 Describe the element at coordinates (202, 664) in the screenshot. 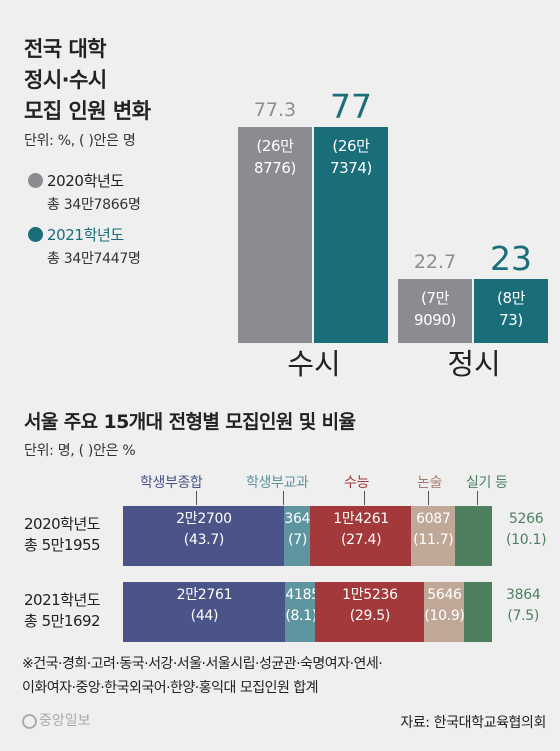

I see `footnote-line: ※건국·경희·고려·동국·서강·서울·서울시립·성균관·숙명여자·연세·` at that location.